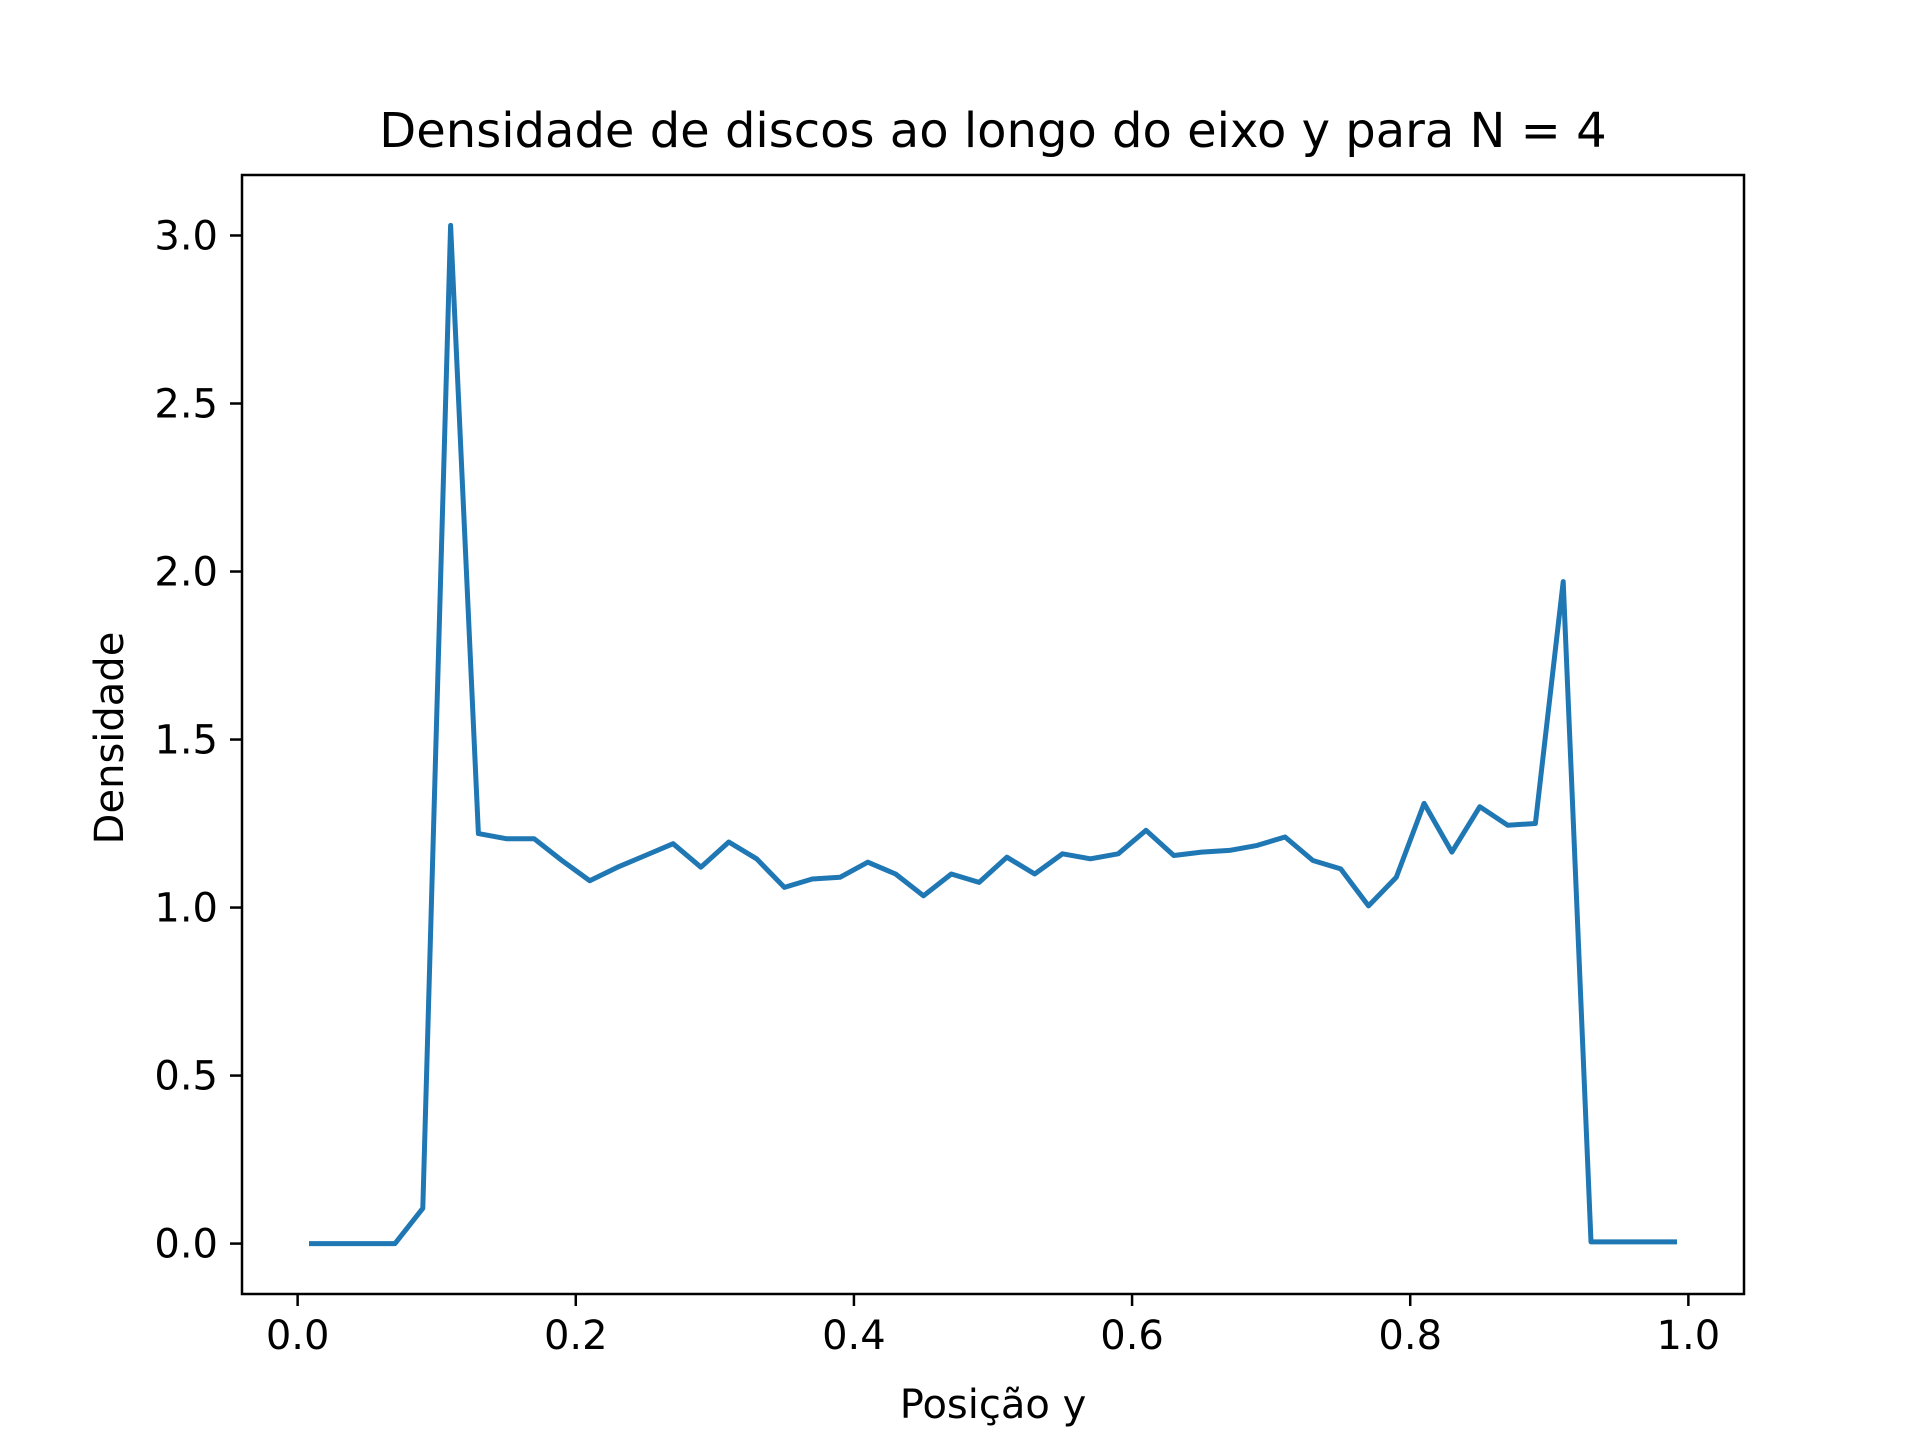 The width and height of the screenshot is (1920, 1440). What do you see at coordinates (576, 1336) in the screenshot?
I see `x-tick-label: 0.2` at bounding box center [576, 1336].